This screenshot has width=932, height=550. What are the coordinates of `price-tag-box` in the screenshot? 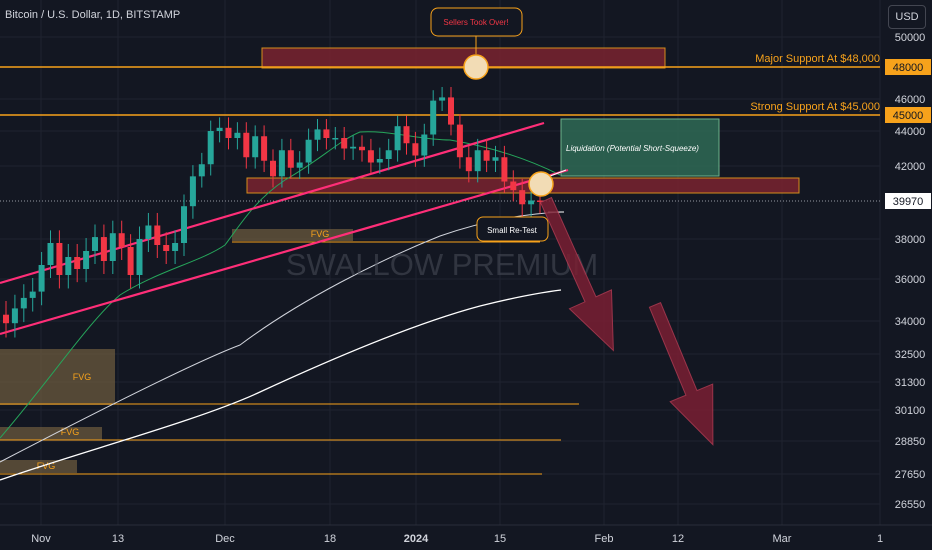 It's located at (908, 201).